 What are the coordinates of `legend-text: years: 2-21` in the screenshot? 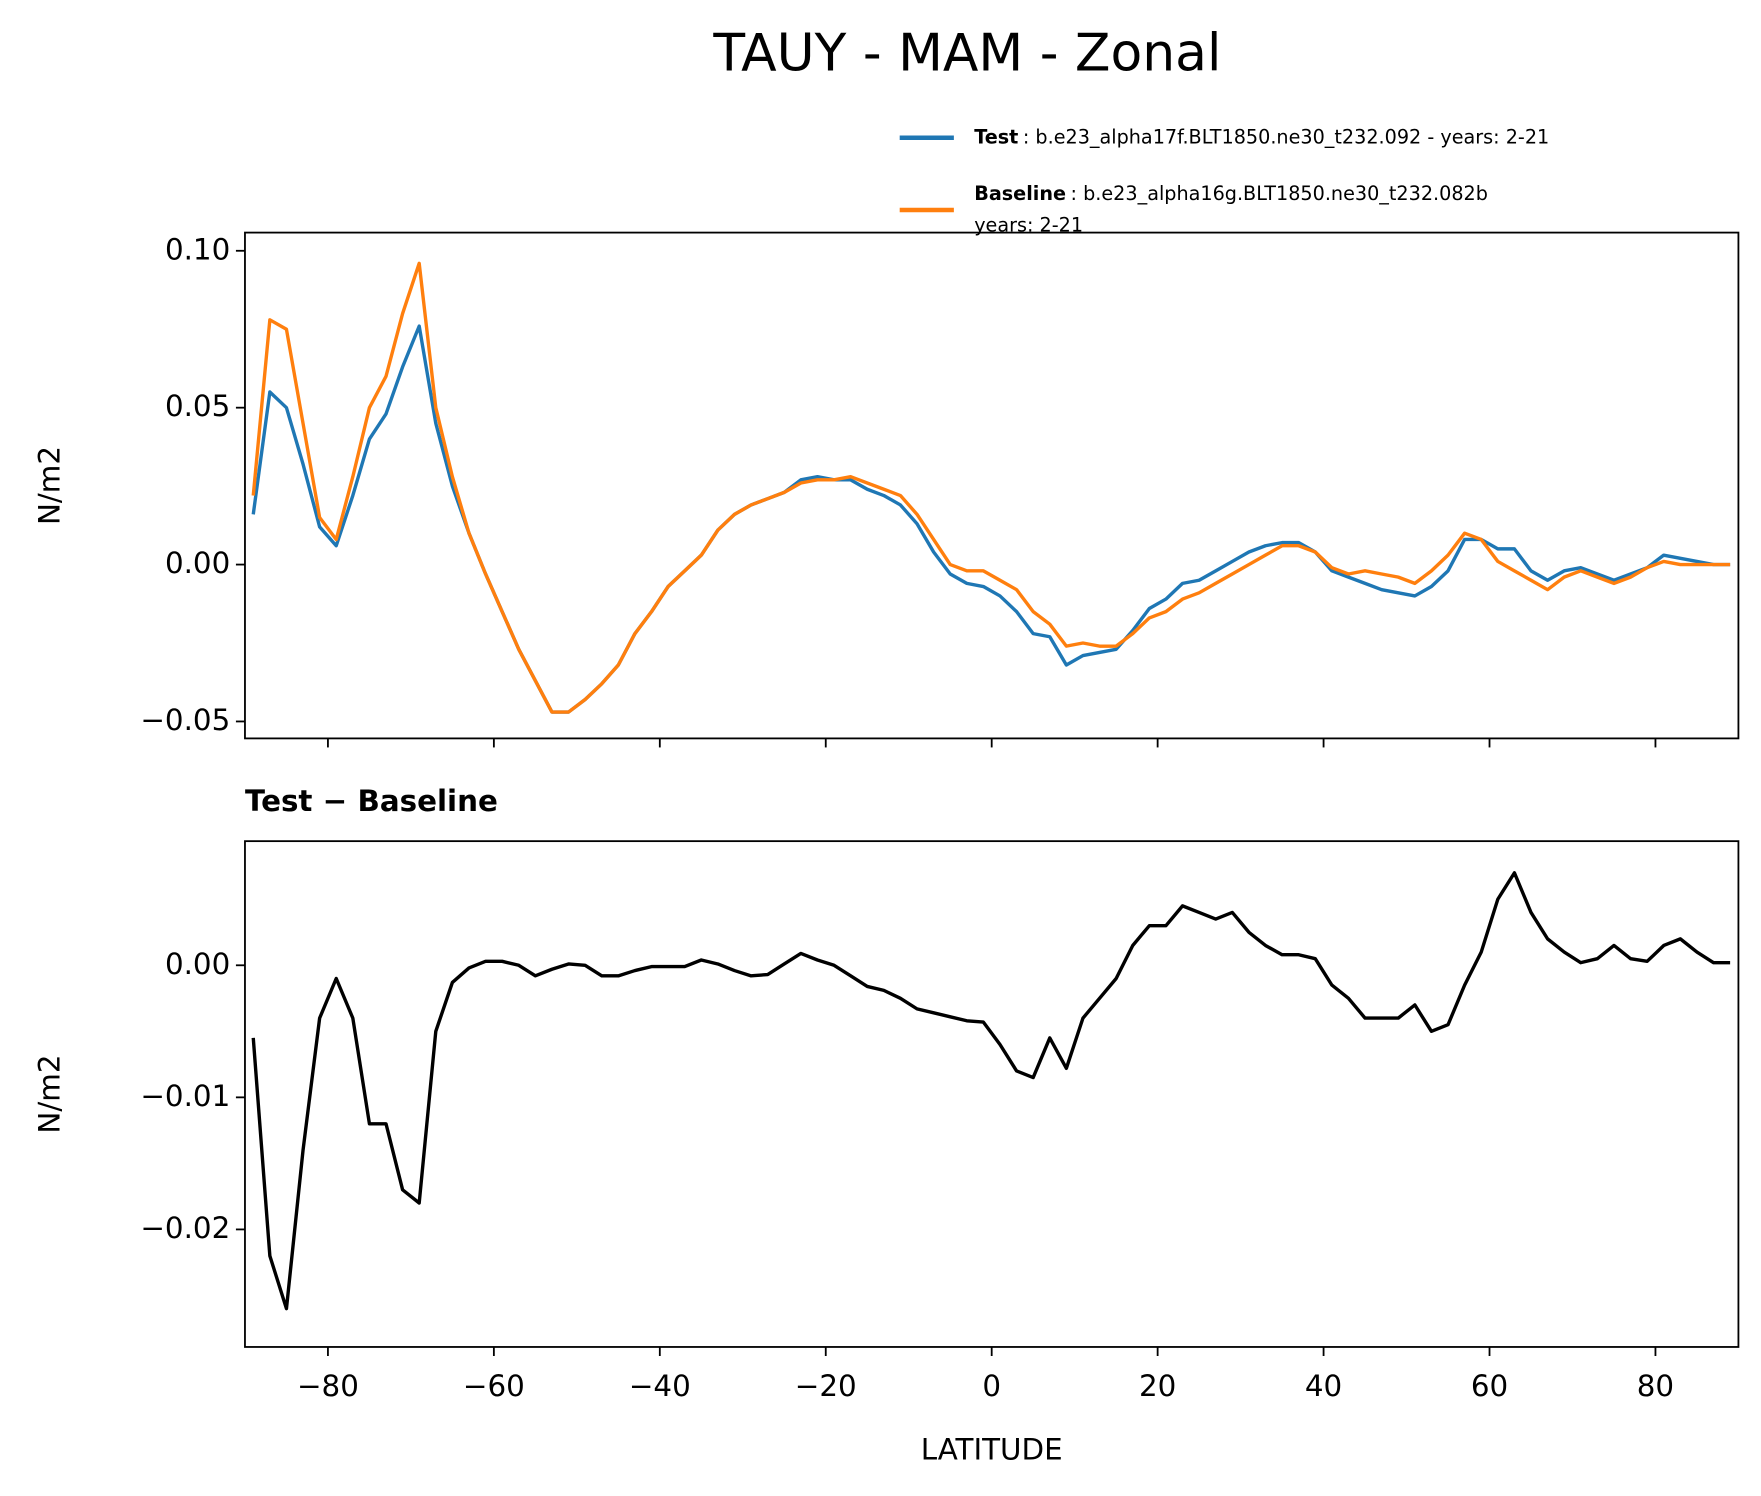 It's located at (1028, 224).